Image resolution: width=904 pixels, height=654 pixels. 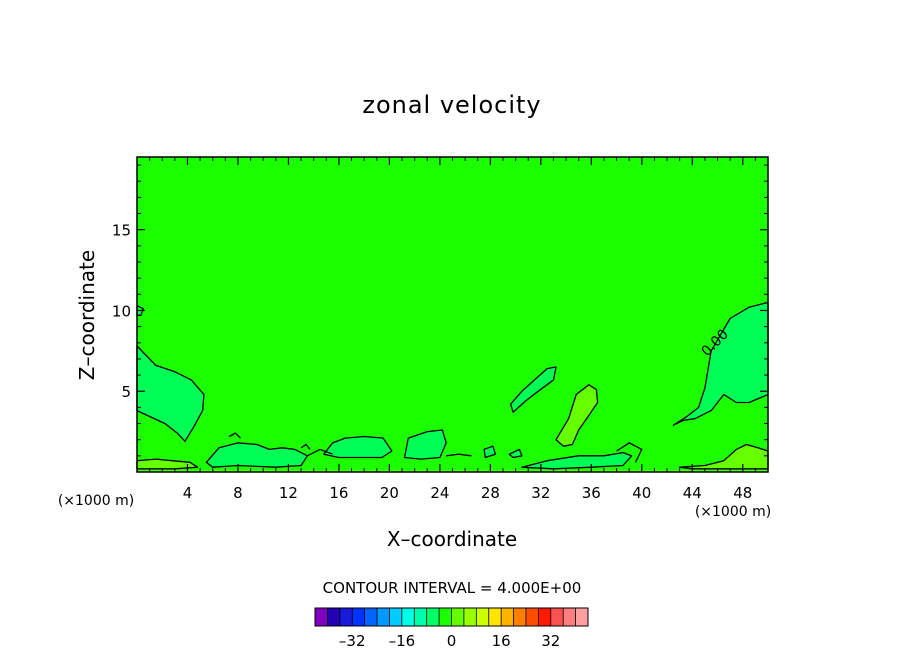 I want to click on x-tick-label: 24, so click(x=439, y=493).